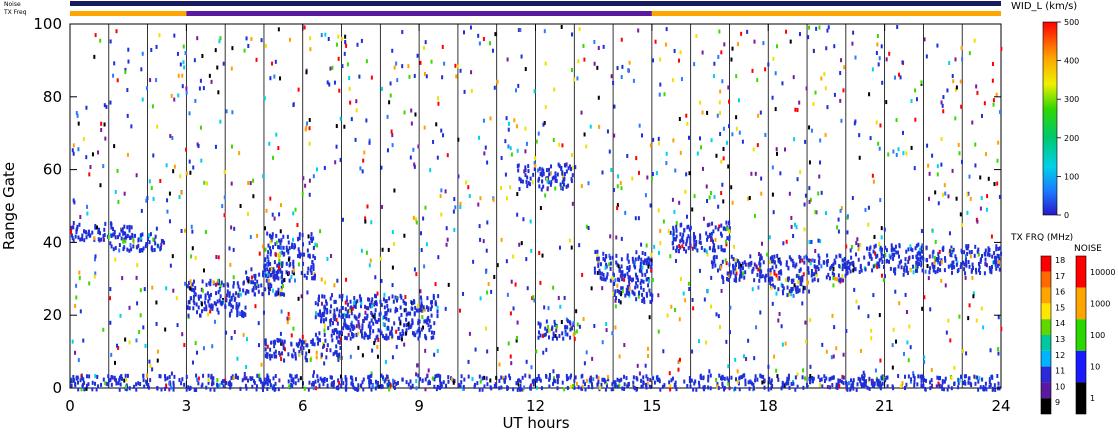 This screenshot has width=1118, height=435. I want to click on txfreq-colorbar-tick-label: 18, so click(1060, 260).